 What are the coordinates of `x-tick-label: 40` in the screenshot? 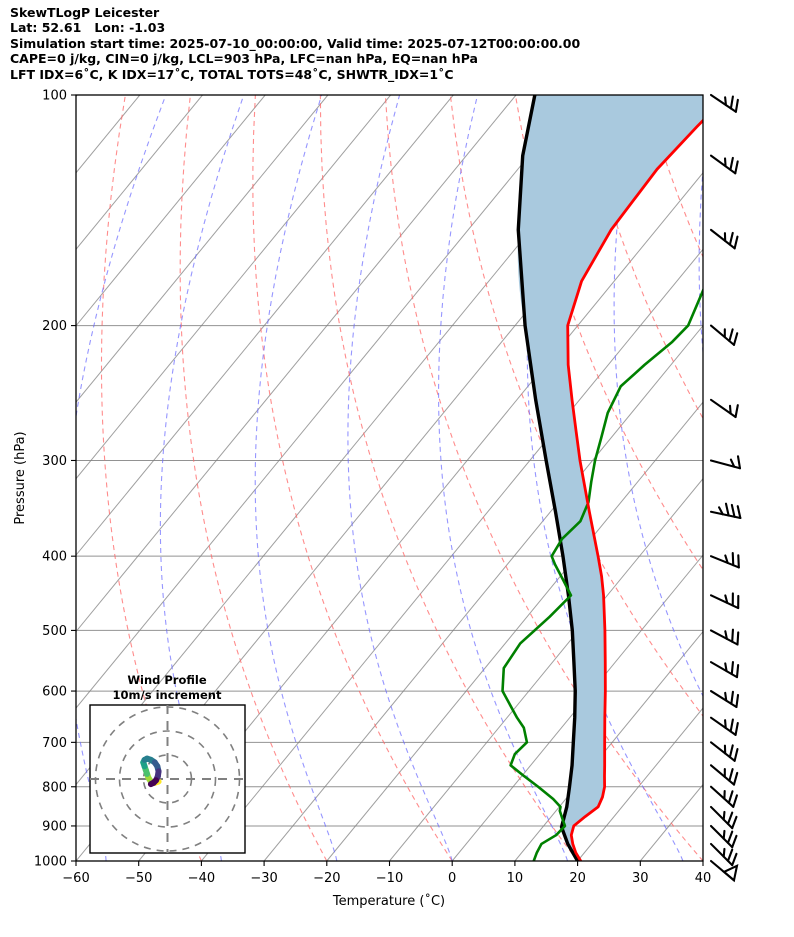 It's located at (703, 878).